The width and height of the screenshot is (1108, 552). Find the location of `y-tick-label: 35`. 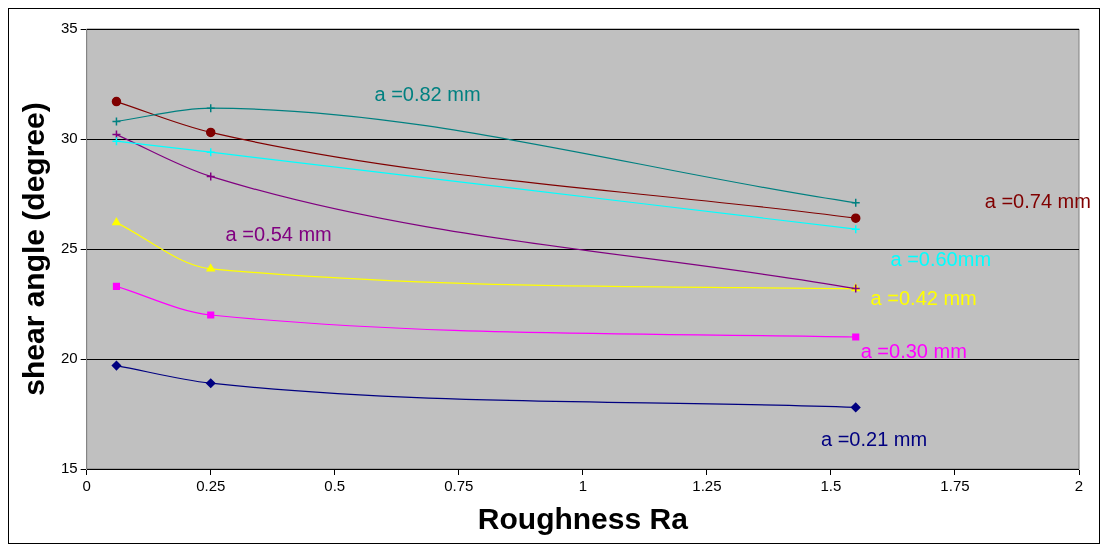

y-tick-label: 35 is located at coordinates (69, 28).